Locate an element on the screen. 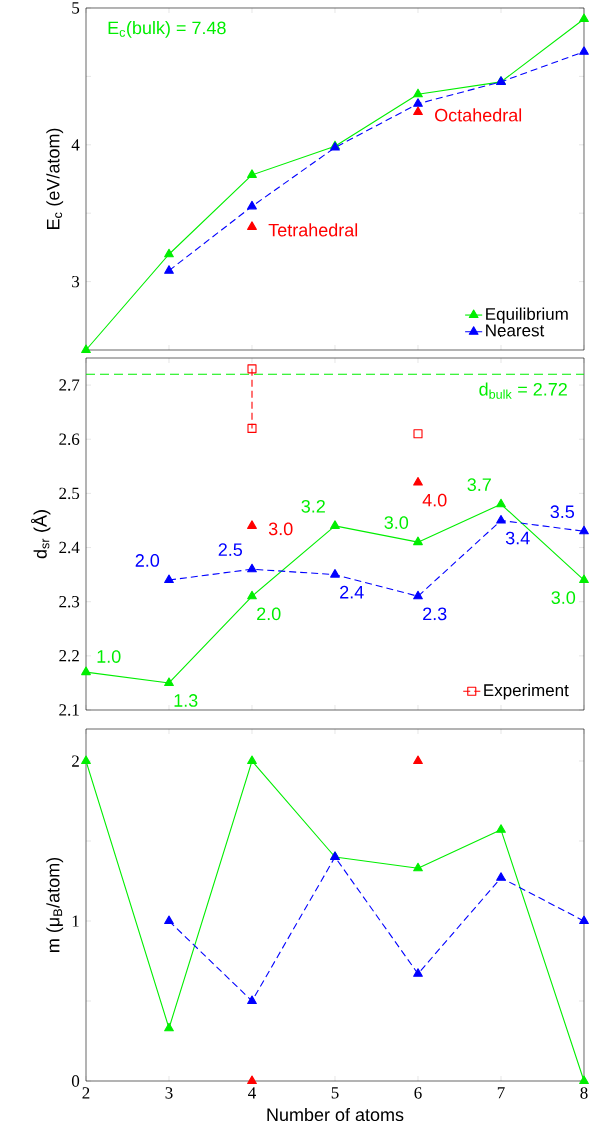  x-tick-label: 6 is located at coordinates (418, 1093).